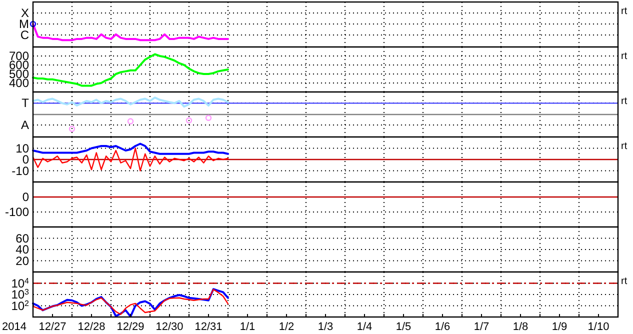 This screenshot has height=334, width=633. I want to click on y-tick-label: 0, so click(26, 197).